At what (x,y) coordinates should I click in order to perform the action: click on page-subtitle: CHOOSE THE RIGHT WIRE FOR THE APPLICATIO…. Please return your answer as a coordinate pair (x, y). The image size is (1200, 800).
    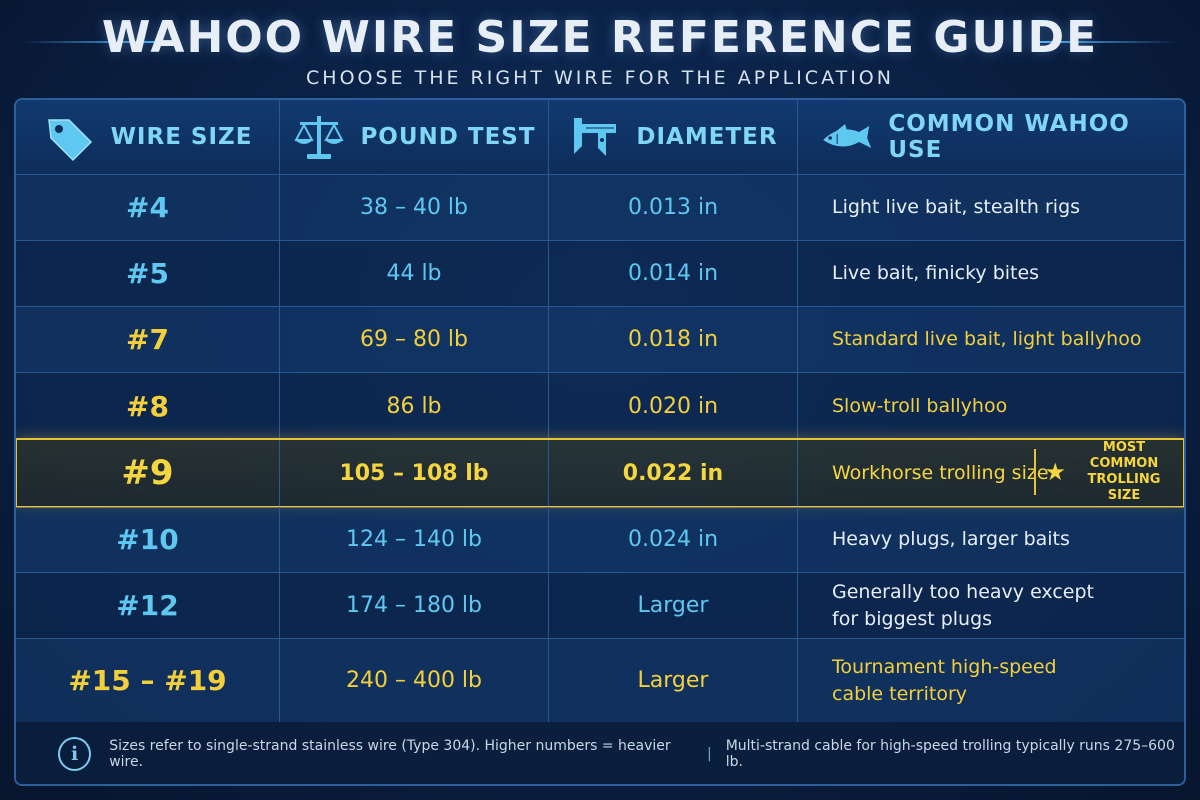
    Looking at the image, I should click on (600, 78).